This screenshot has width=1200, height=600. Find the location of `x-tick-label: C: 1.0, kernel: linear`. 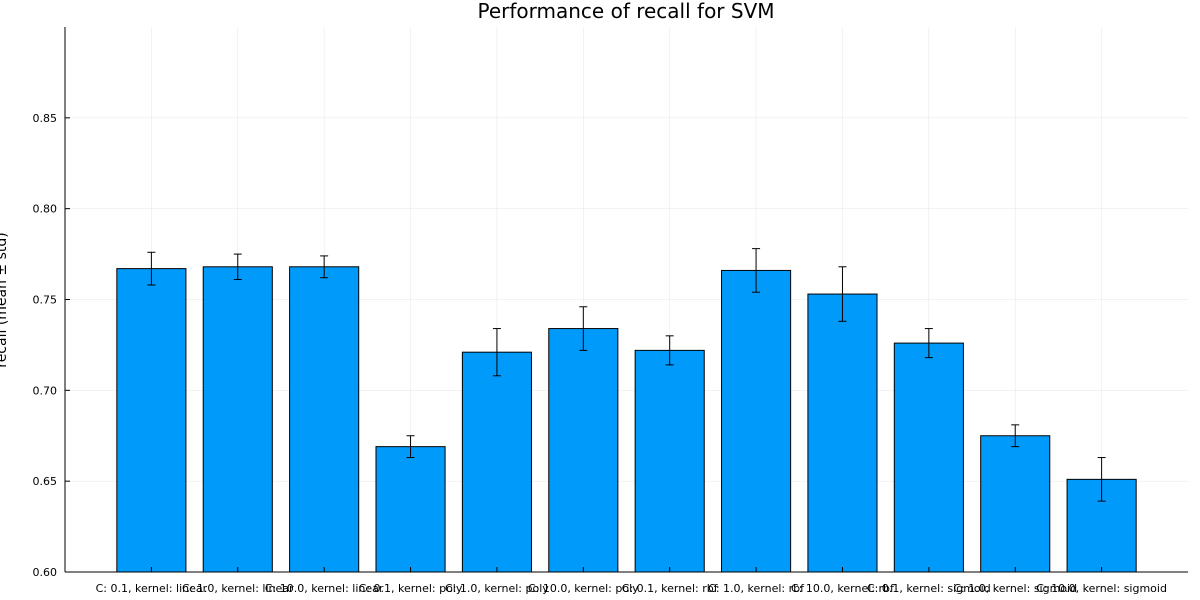

x-tick-label: C: 1.0, kernel: linear is located at coordinates (238, 588).